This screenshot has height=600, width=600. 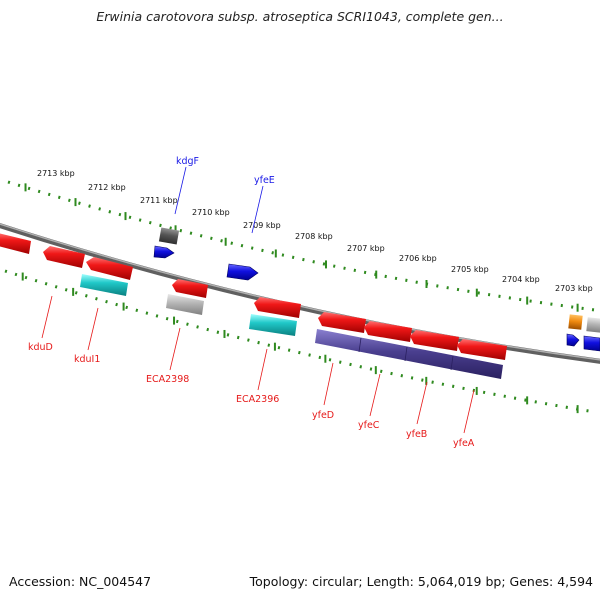 What do you see at coordinates (164, 252) in the screenshot?
I see `gene-kdgF` at bounding box center [164, 252].